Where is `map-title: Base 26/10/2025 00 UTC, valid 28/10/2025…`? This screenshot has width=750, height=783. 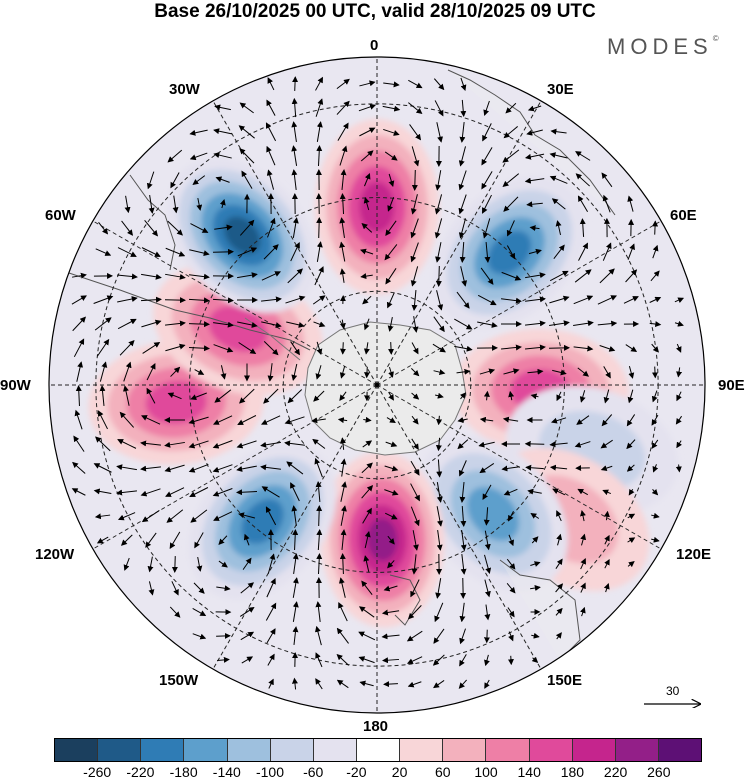
map-title: Base 26/10/2025 00 UTC, valid 28/10/2025… is located at coordinates (375, 11).